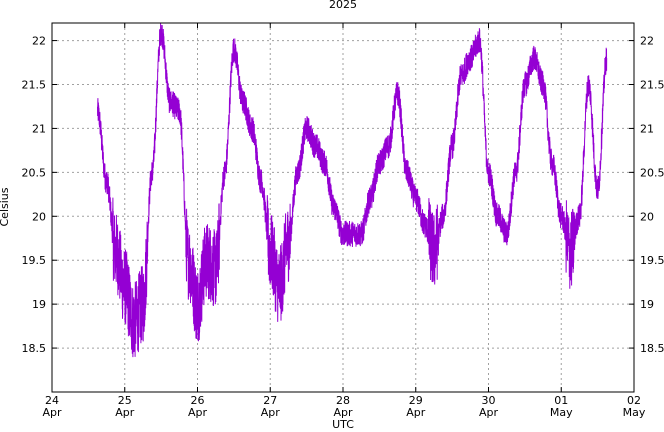 This screenshot has height=432, width=664. Describe the element at coordinates (39, 41) in the screenshot. I see `y-tick-label-left: 22` at that location.